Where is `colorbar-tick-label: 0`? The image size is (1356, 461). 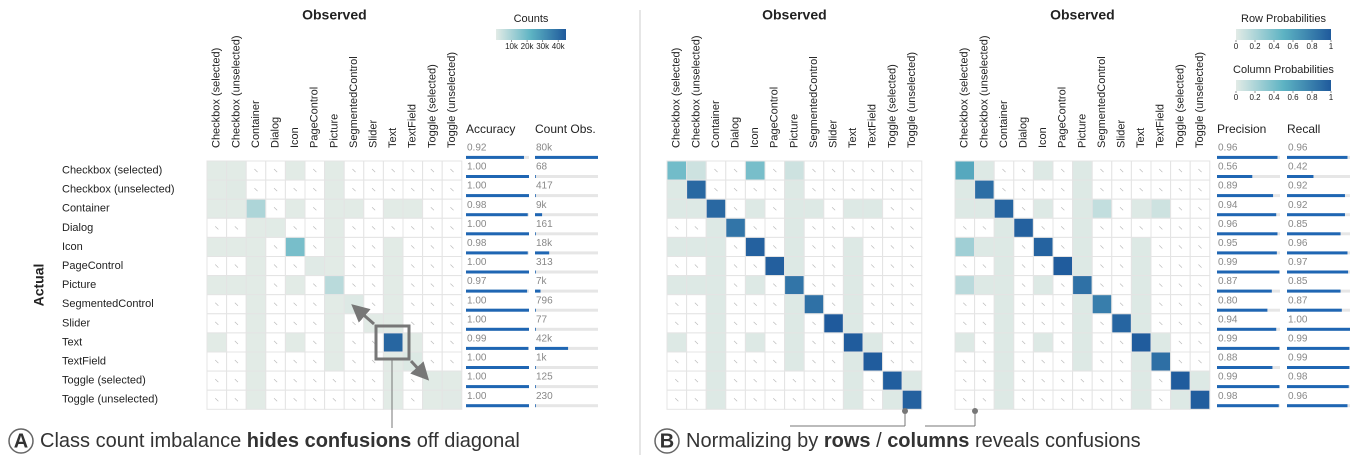
colorbar-tick-label: 0 is located at coordinates (1236, 97).